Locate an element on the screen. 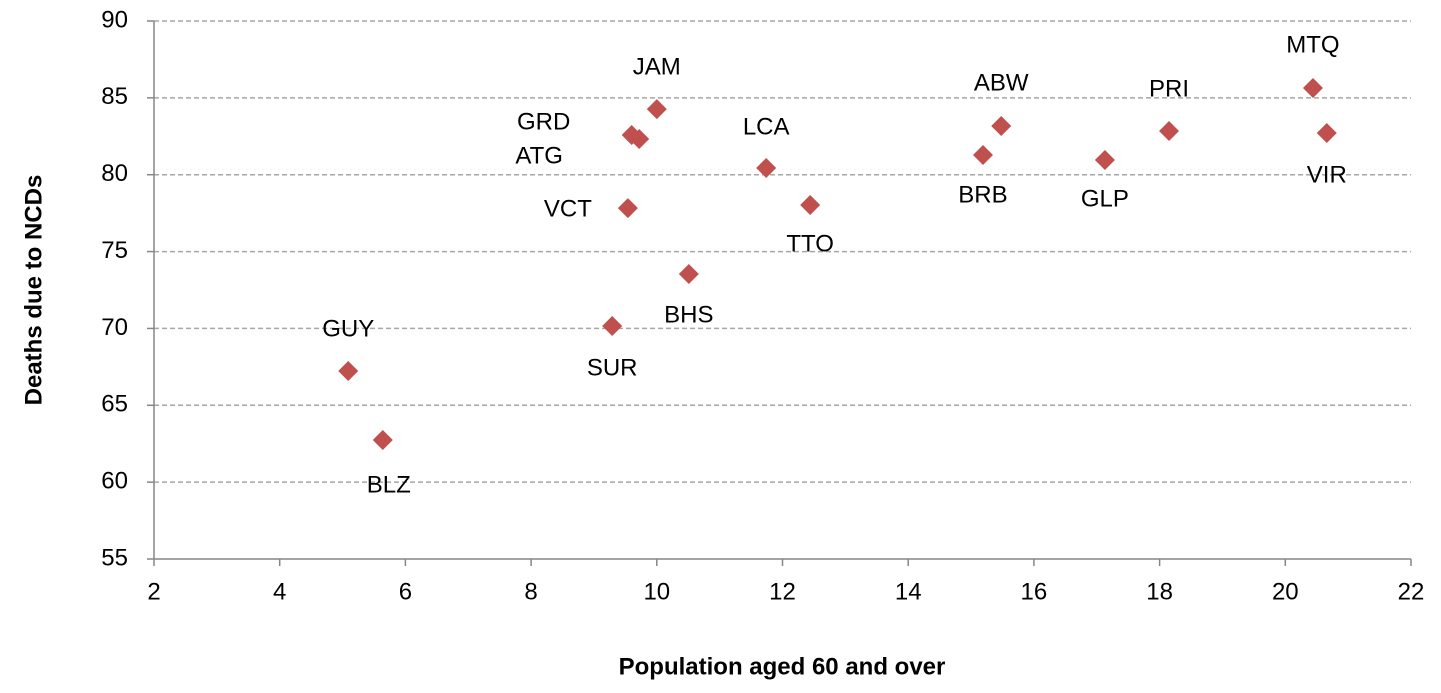 The height and width of the screenshot is (693, 1441). x-tick-label: 22 is located at coordinates (1411, 591).